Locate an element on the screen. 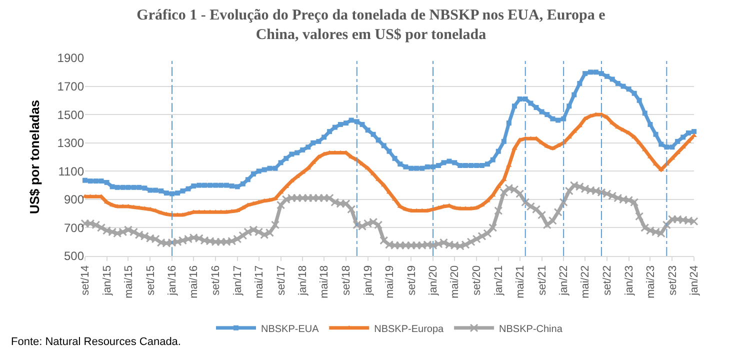 Image resolution: width=742 pixels, height=354 pixels. x-tick-label: set/19 is located at coordinates (412, 280).